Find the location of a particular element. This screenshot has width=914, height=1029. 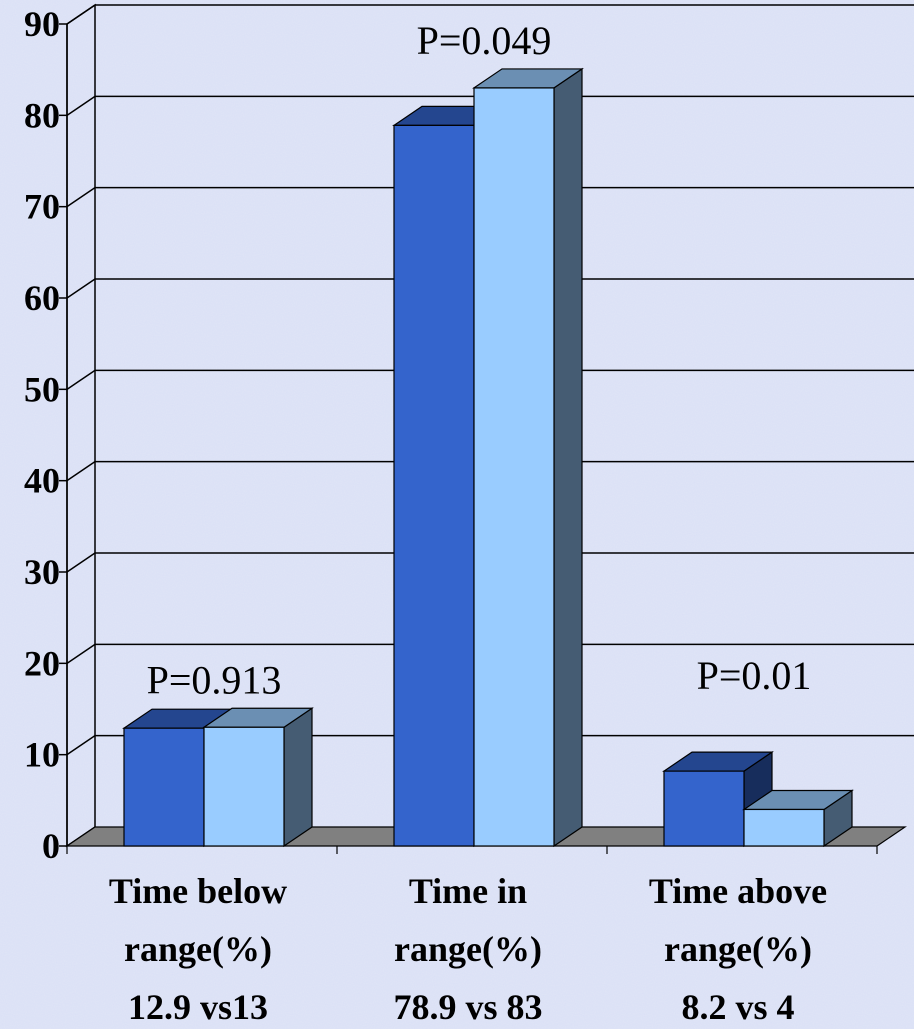

ytick-label-9: 90 is located at coordinates (42, 24).